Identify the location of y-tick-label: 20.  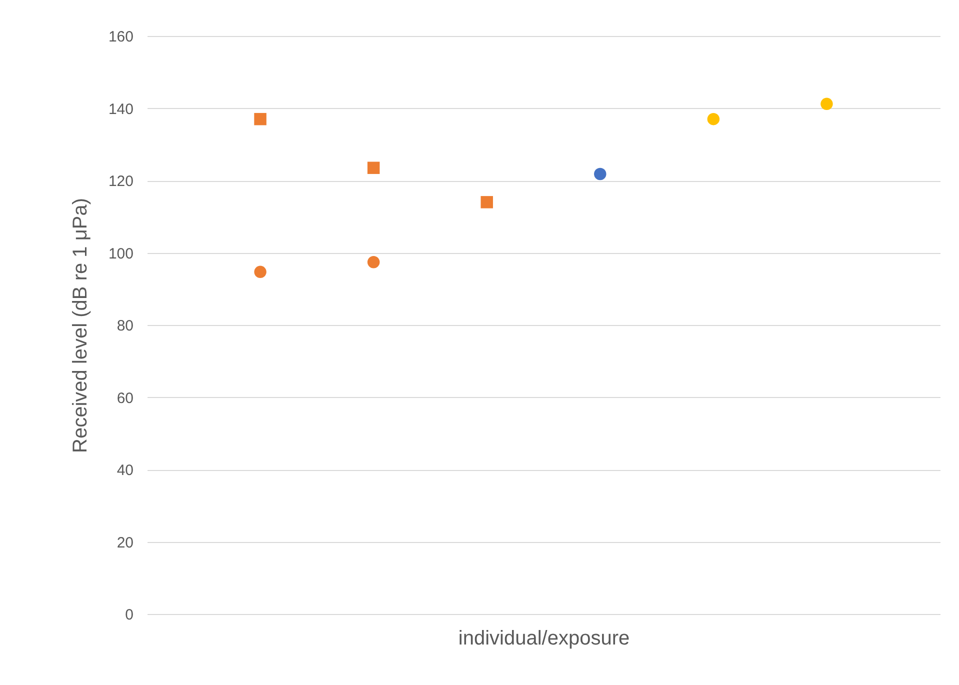
(125, 543).